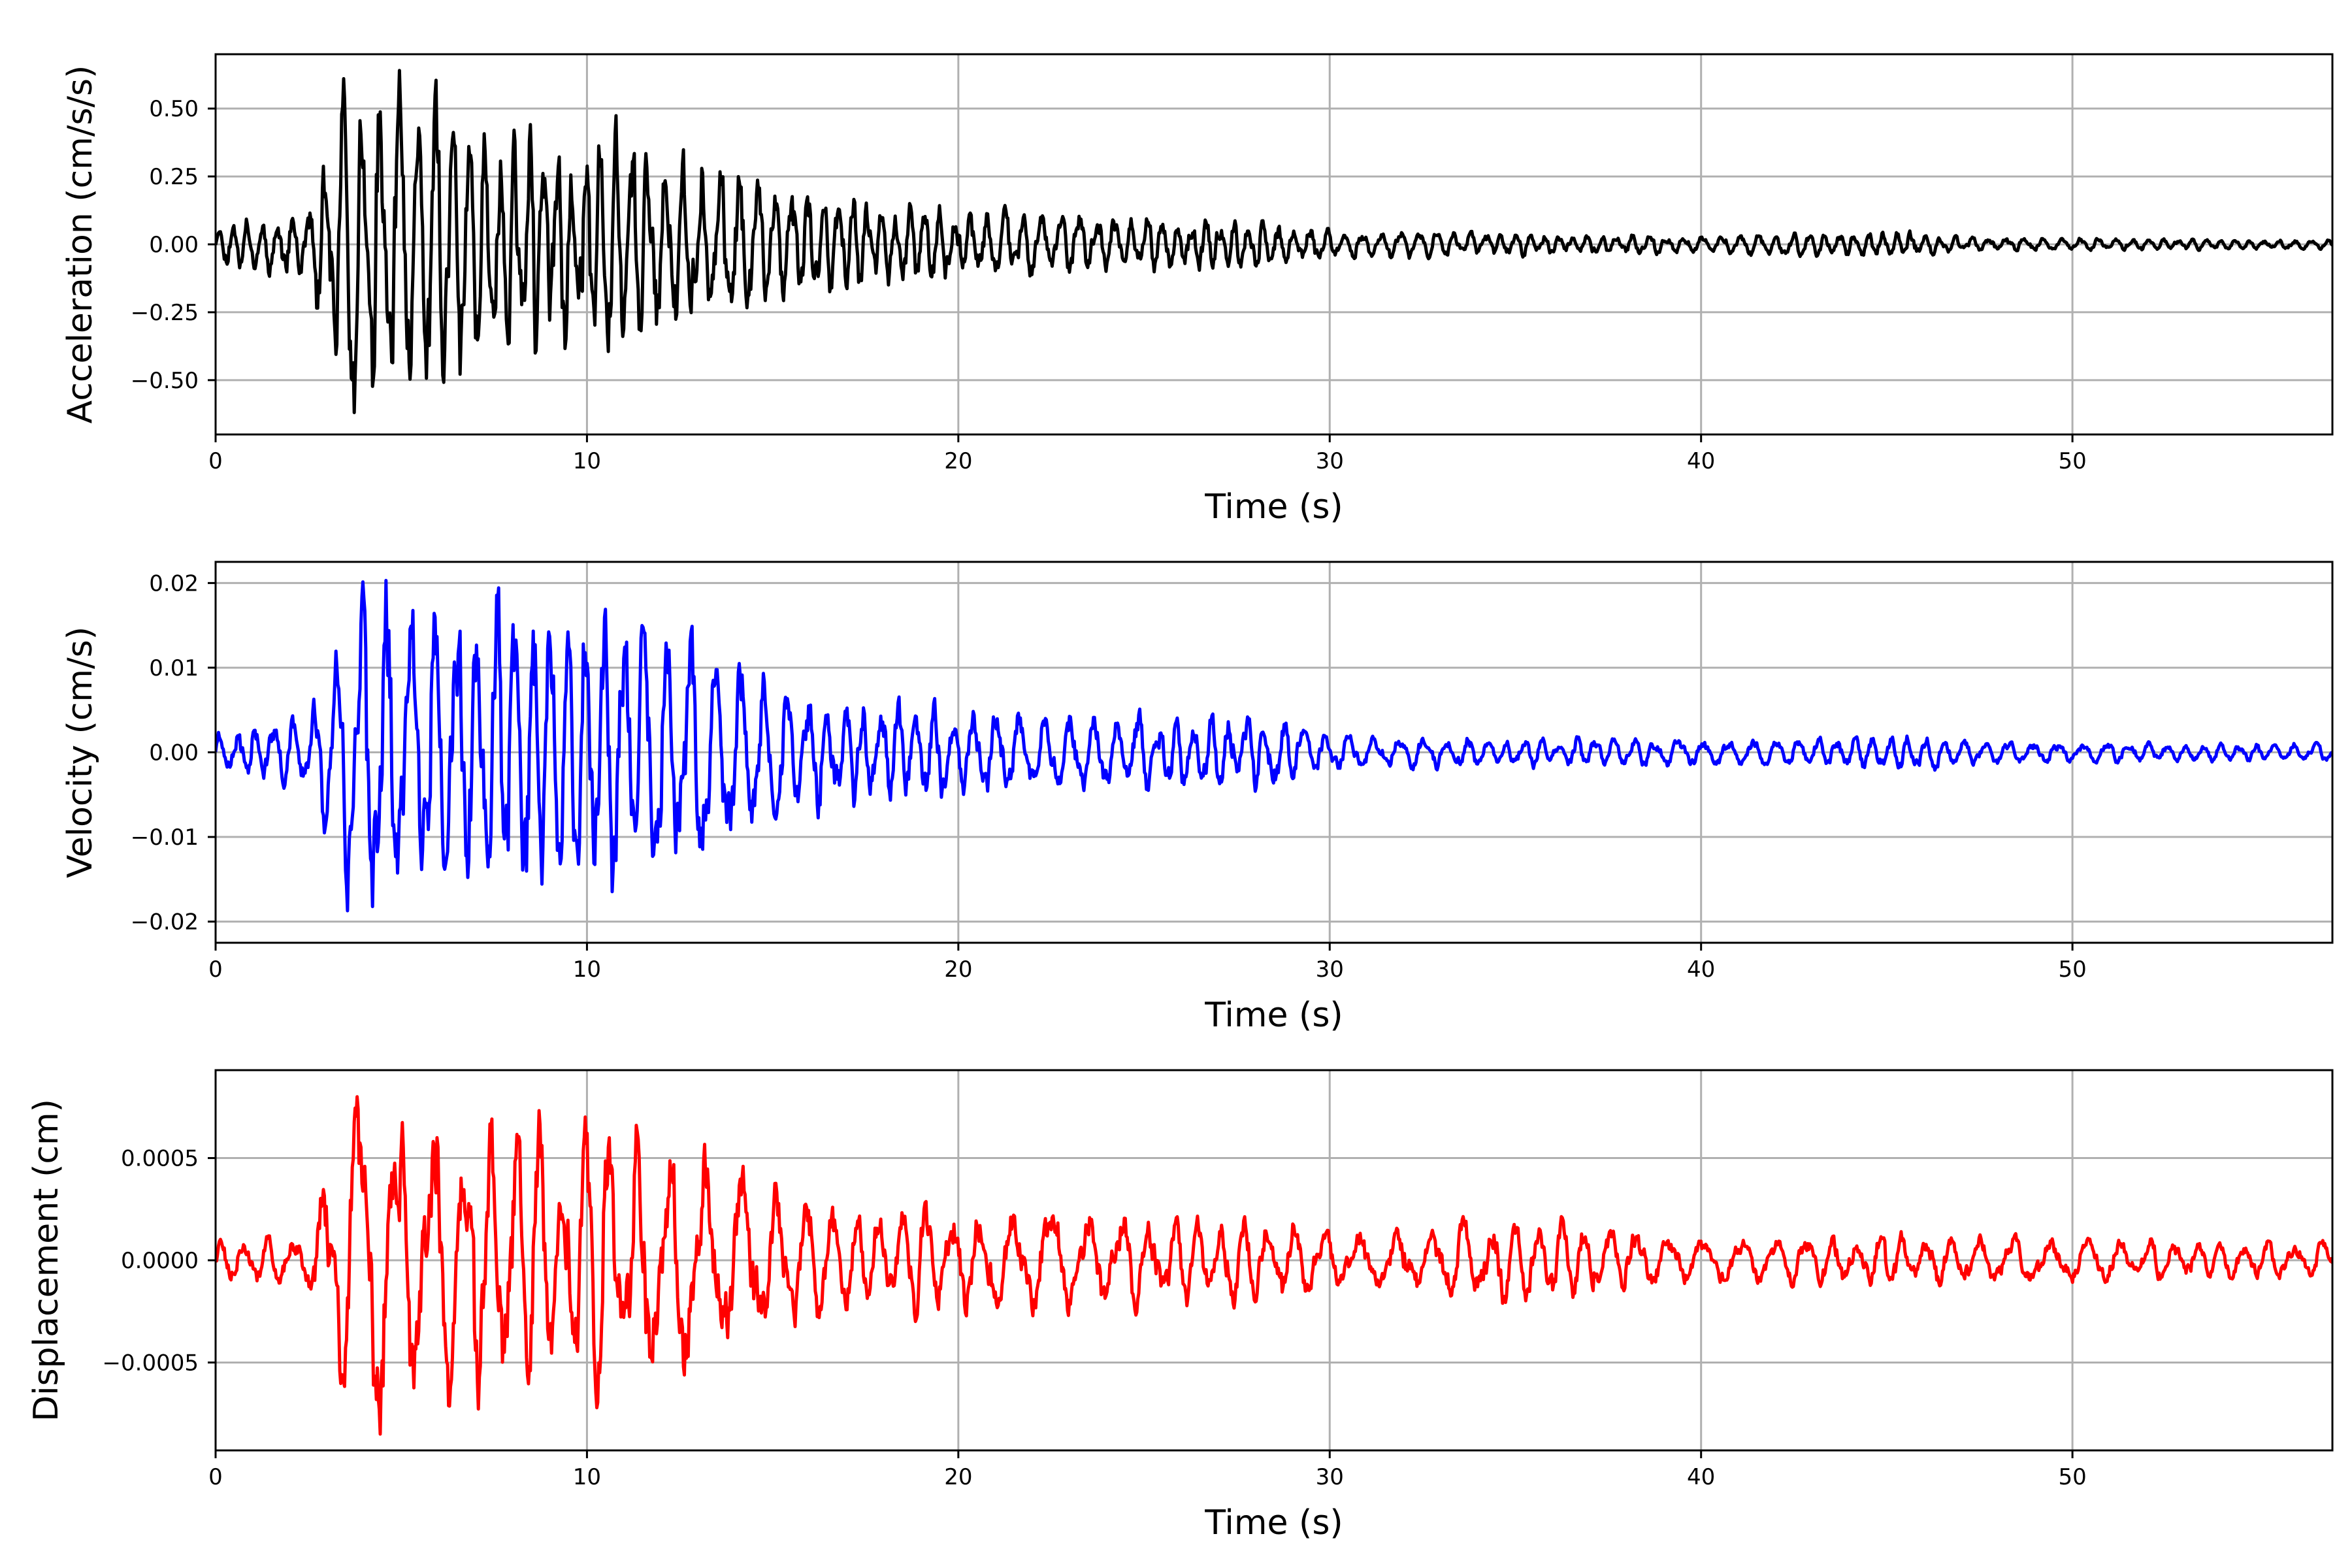  What do you see at coordinates (174, 668) in the screenshot?
I see `velocity-ytick-label-3: 0.01` at bounding box center [174, 668].